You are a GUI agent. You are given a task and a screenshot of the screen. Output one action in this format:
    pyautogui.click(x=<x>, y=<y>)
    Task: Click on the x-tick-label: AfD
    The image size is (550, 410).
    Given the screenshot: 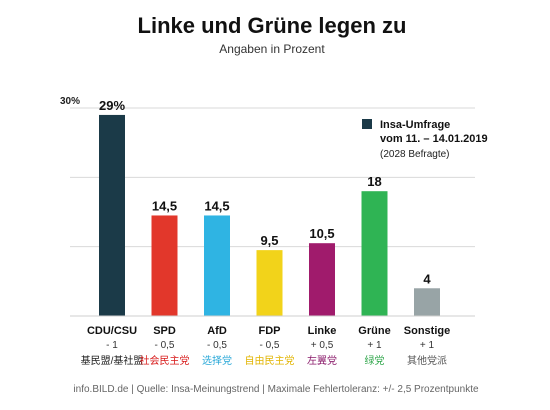 What is the action you would take?
    pyautogui.click(x=217, y=331)
    